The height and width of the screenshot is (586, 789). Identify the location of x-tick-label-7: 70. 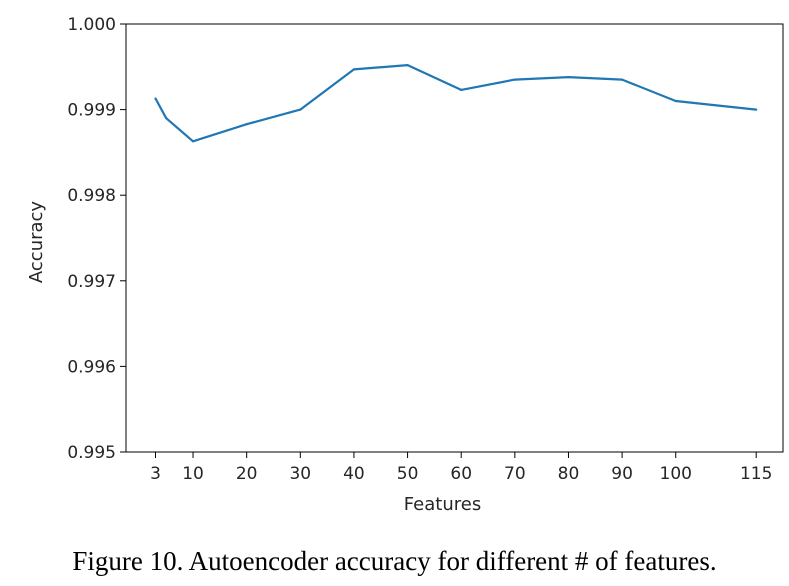
(515, 474).